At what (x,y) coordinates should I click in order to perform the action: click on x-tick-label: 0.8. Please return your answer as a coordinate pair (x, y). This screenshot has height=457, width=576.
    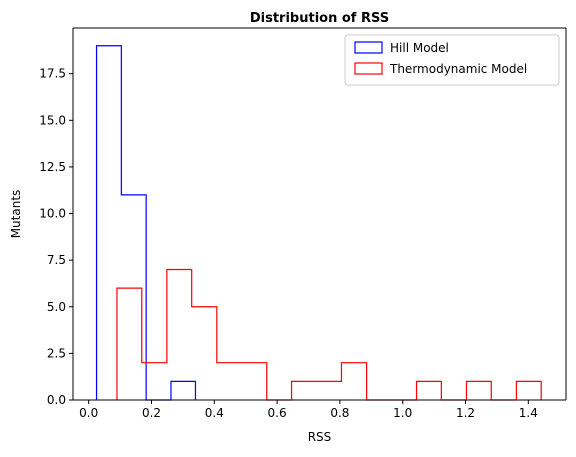
    Looking at the image, I should click on (339, 413).